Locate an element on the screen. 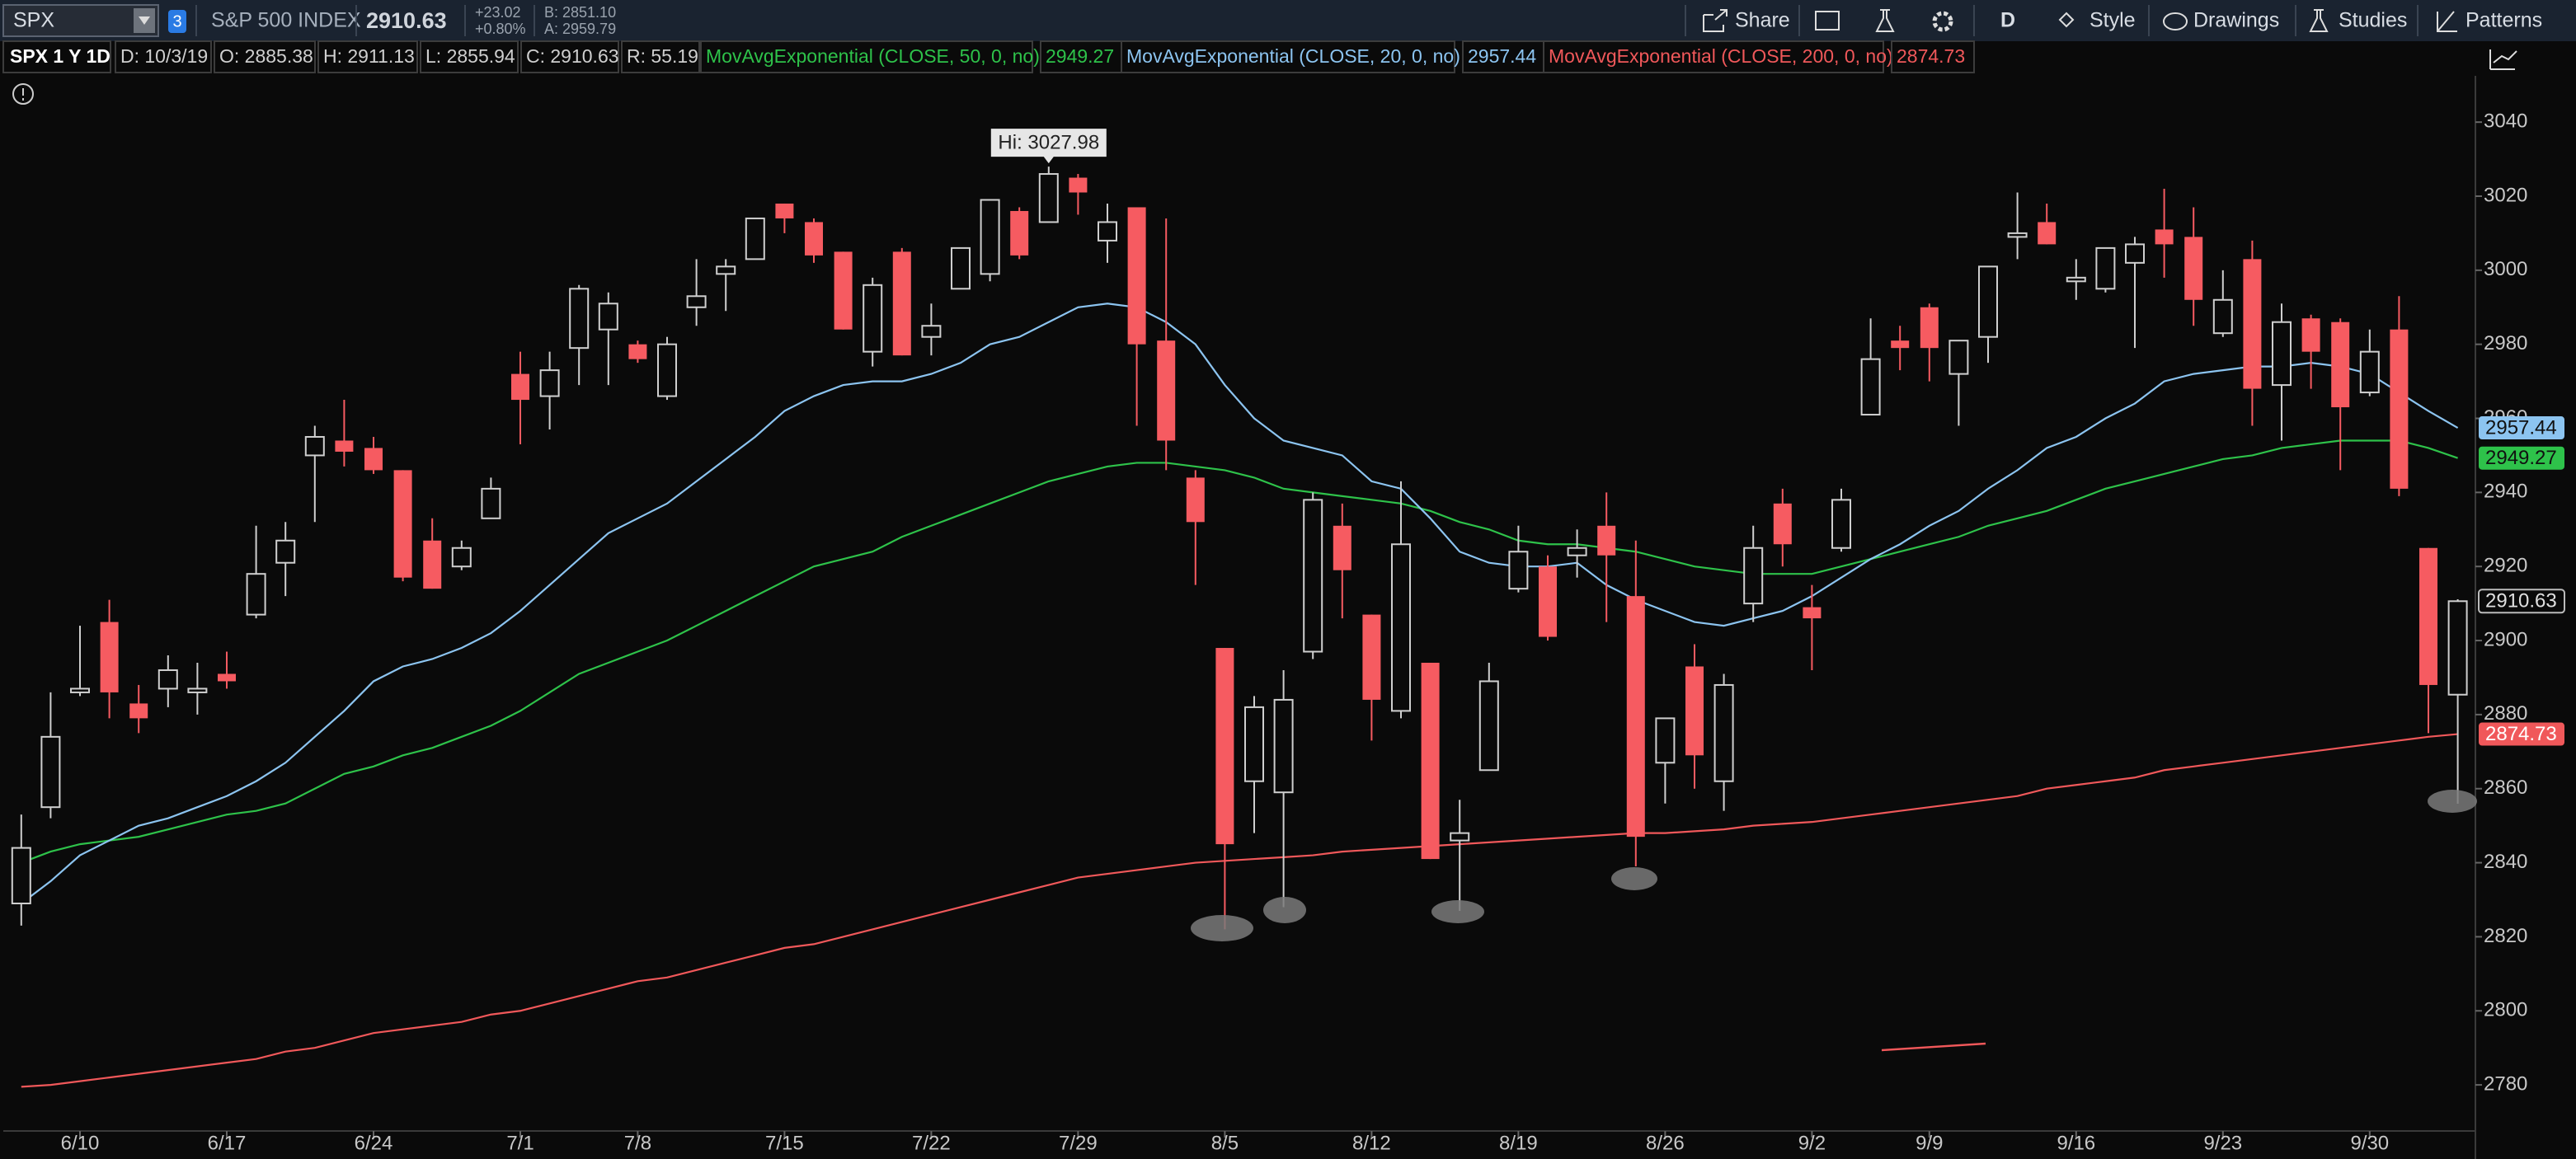  marker-ellipse is located at coordinates (2452, 801).